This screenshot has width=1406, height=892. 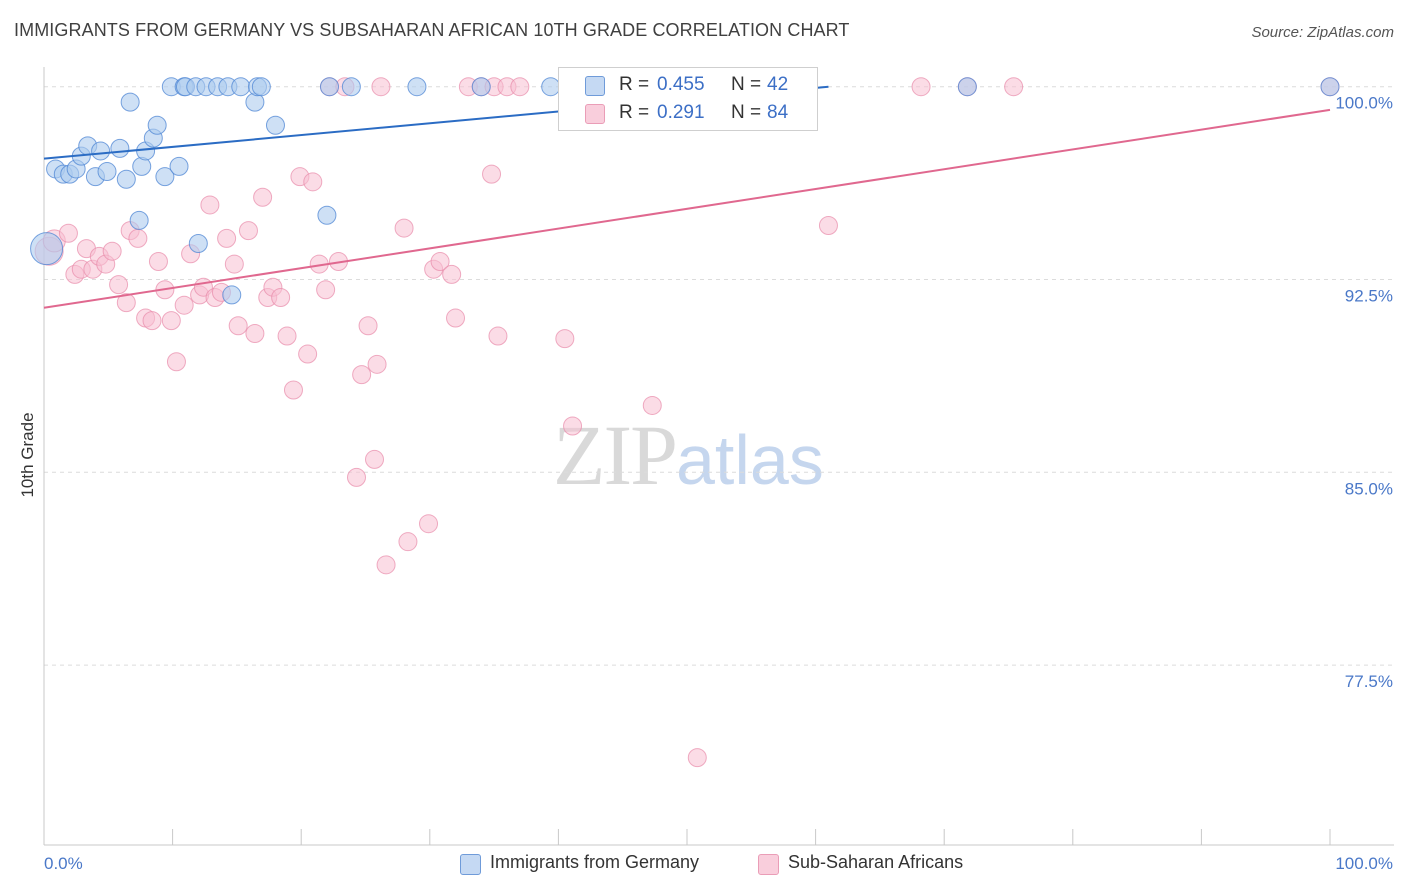 What do you see at coordinates (634, 112) in the screenshot?
I see `subsaharan-r-label: R =` at bounding box center [634, 112].